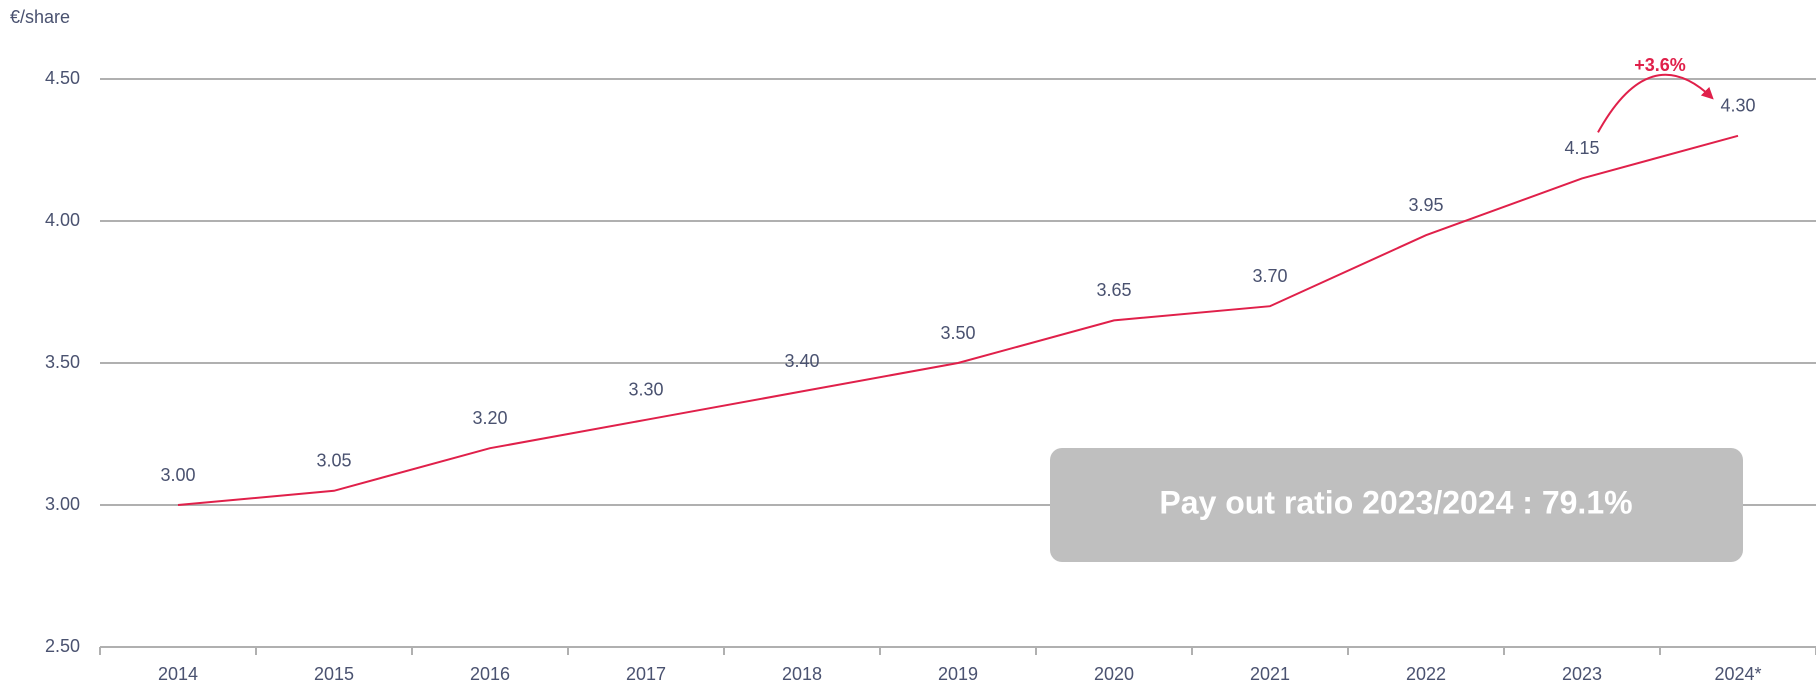 The width and height of the screenshot is (1816, 688). What do you see at coordinates (1113, 290) in the screenshot?
I see `data-label: 3.65` at bounding box center [1113, 290].